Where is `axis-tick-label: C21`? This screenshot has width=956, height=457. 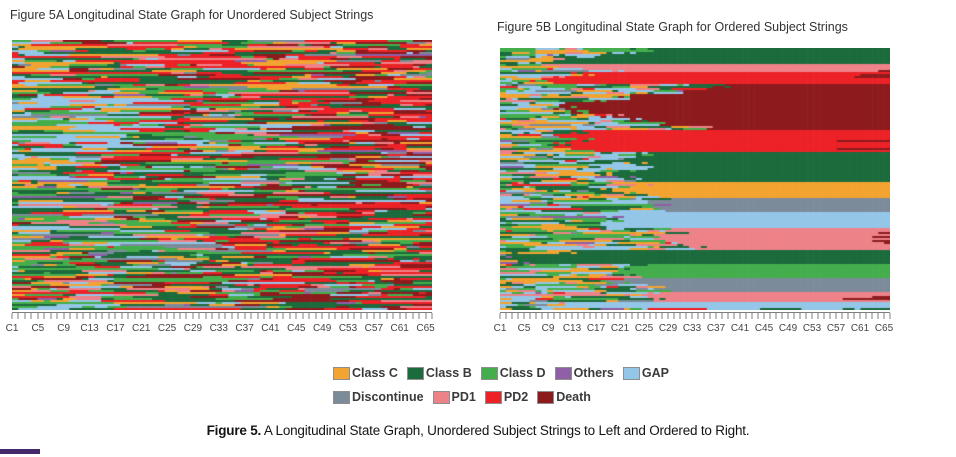
axis-tick-label: C21 is located at coordinates (141, 328).